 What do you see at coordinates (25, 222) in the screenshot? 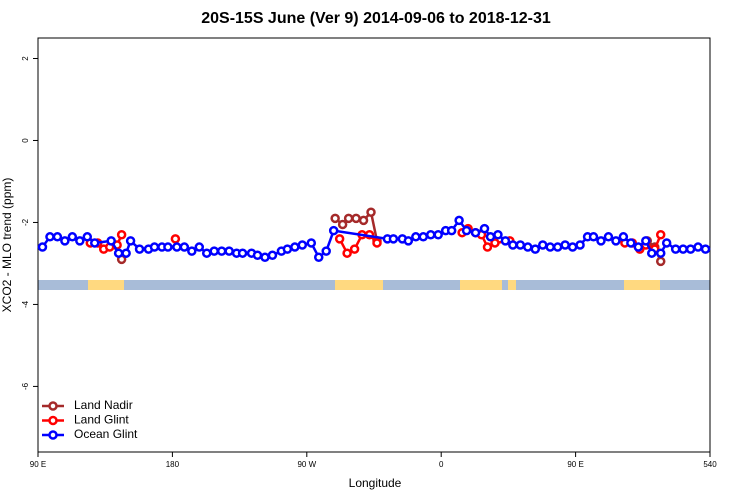
I see `y-tick-label: -2` at bounding box center [25, 222].